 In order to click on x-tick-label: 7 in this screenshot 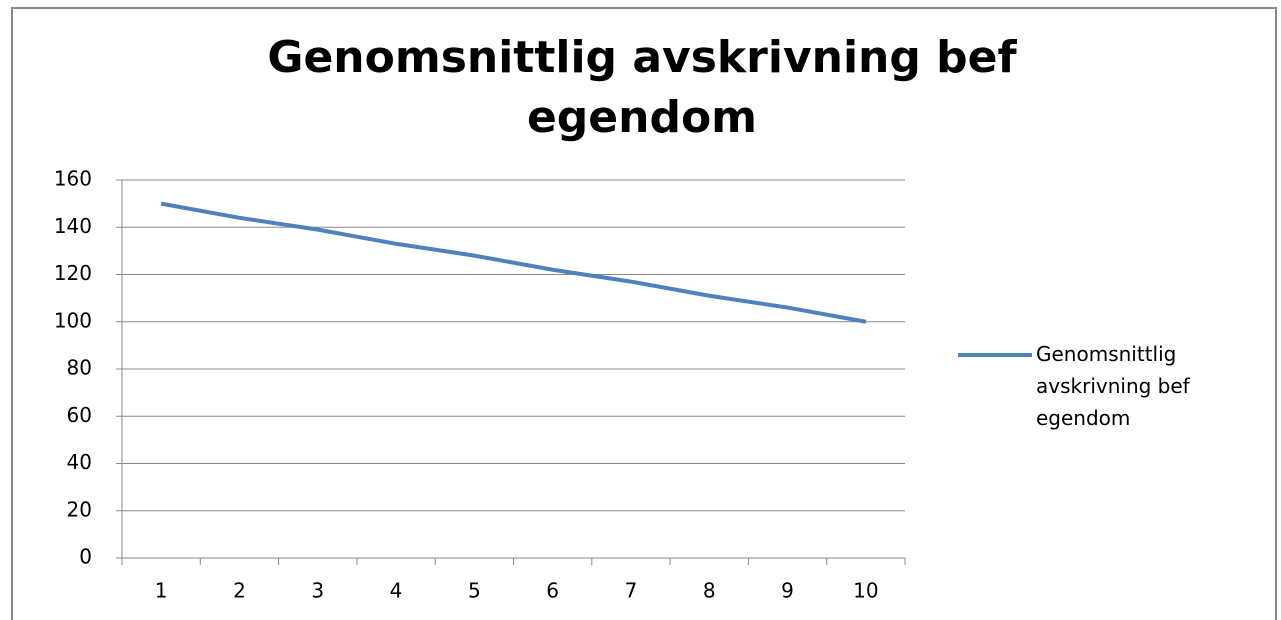, I will do `click(631, 591)`.